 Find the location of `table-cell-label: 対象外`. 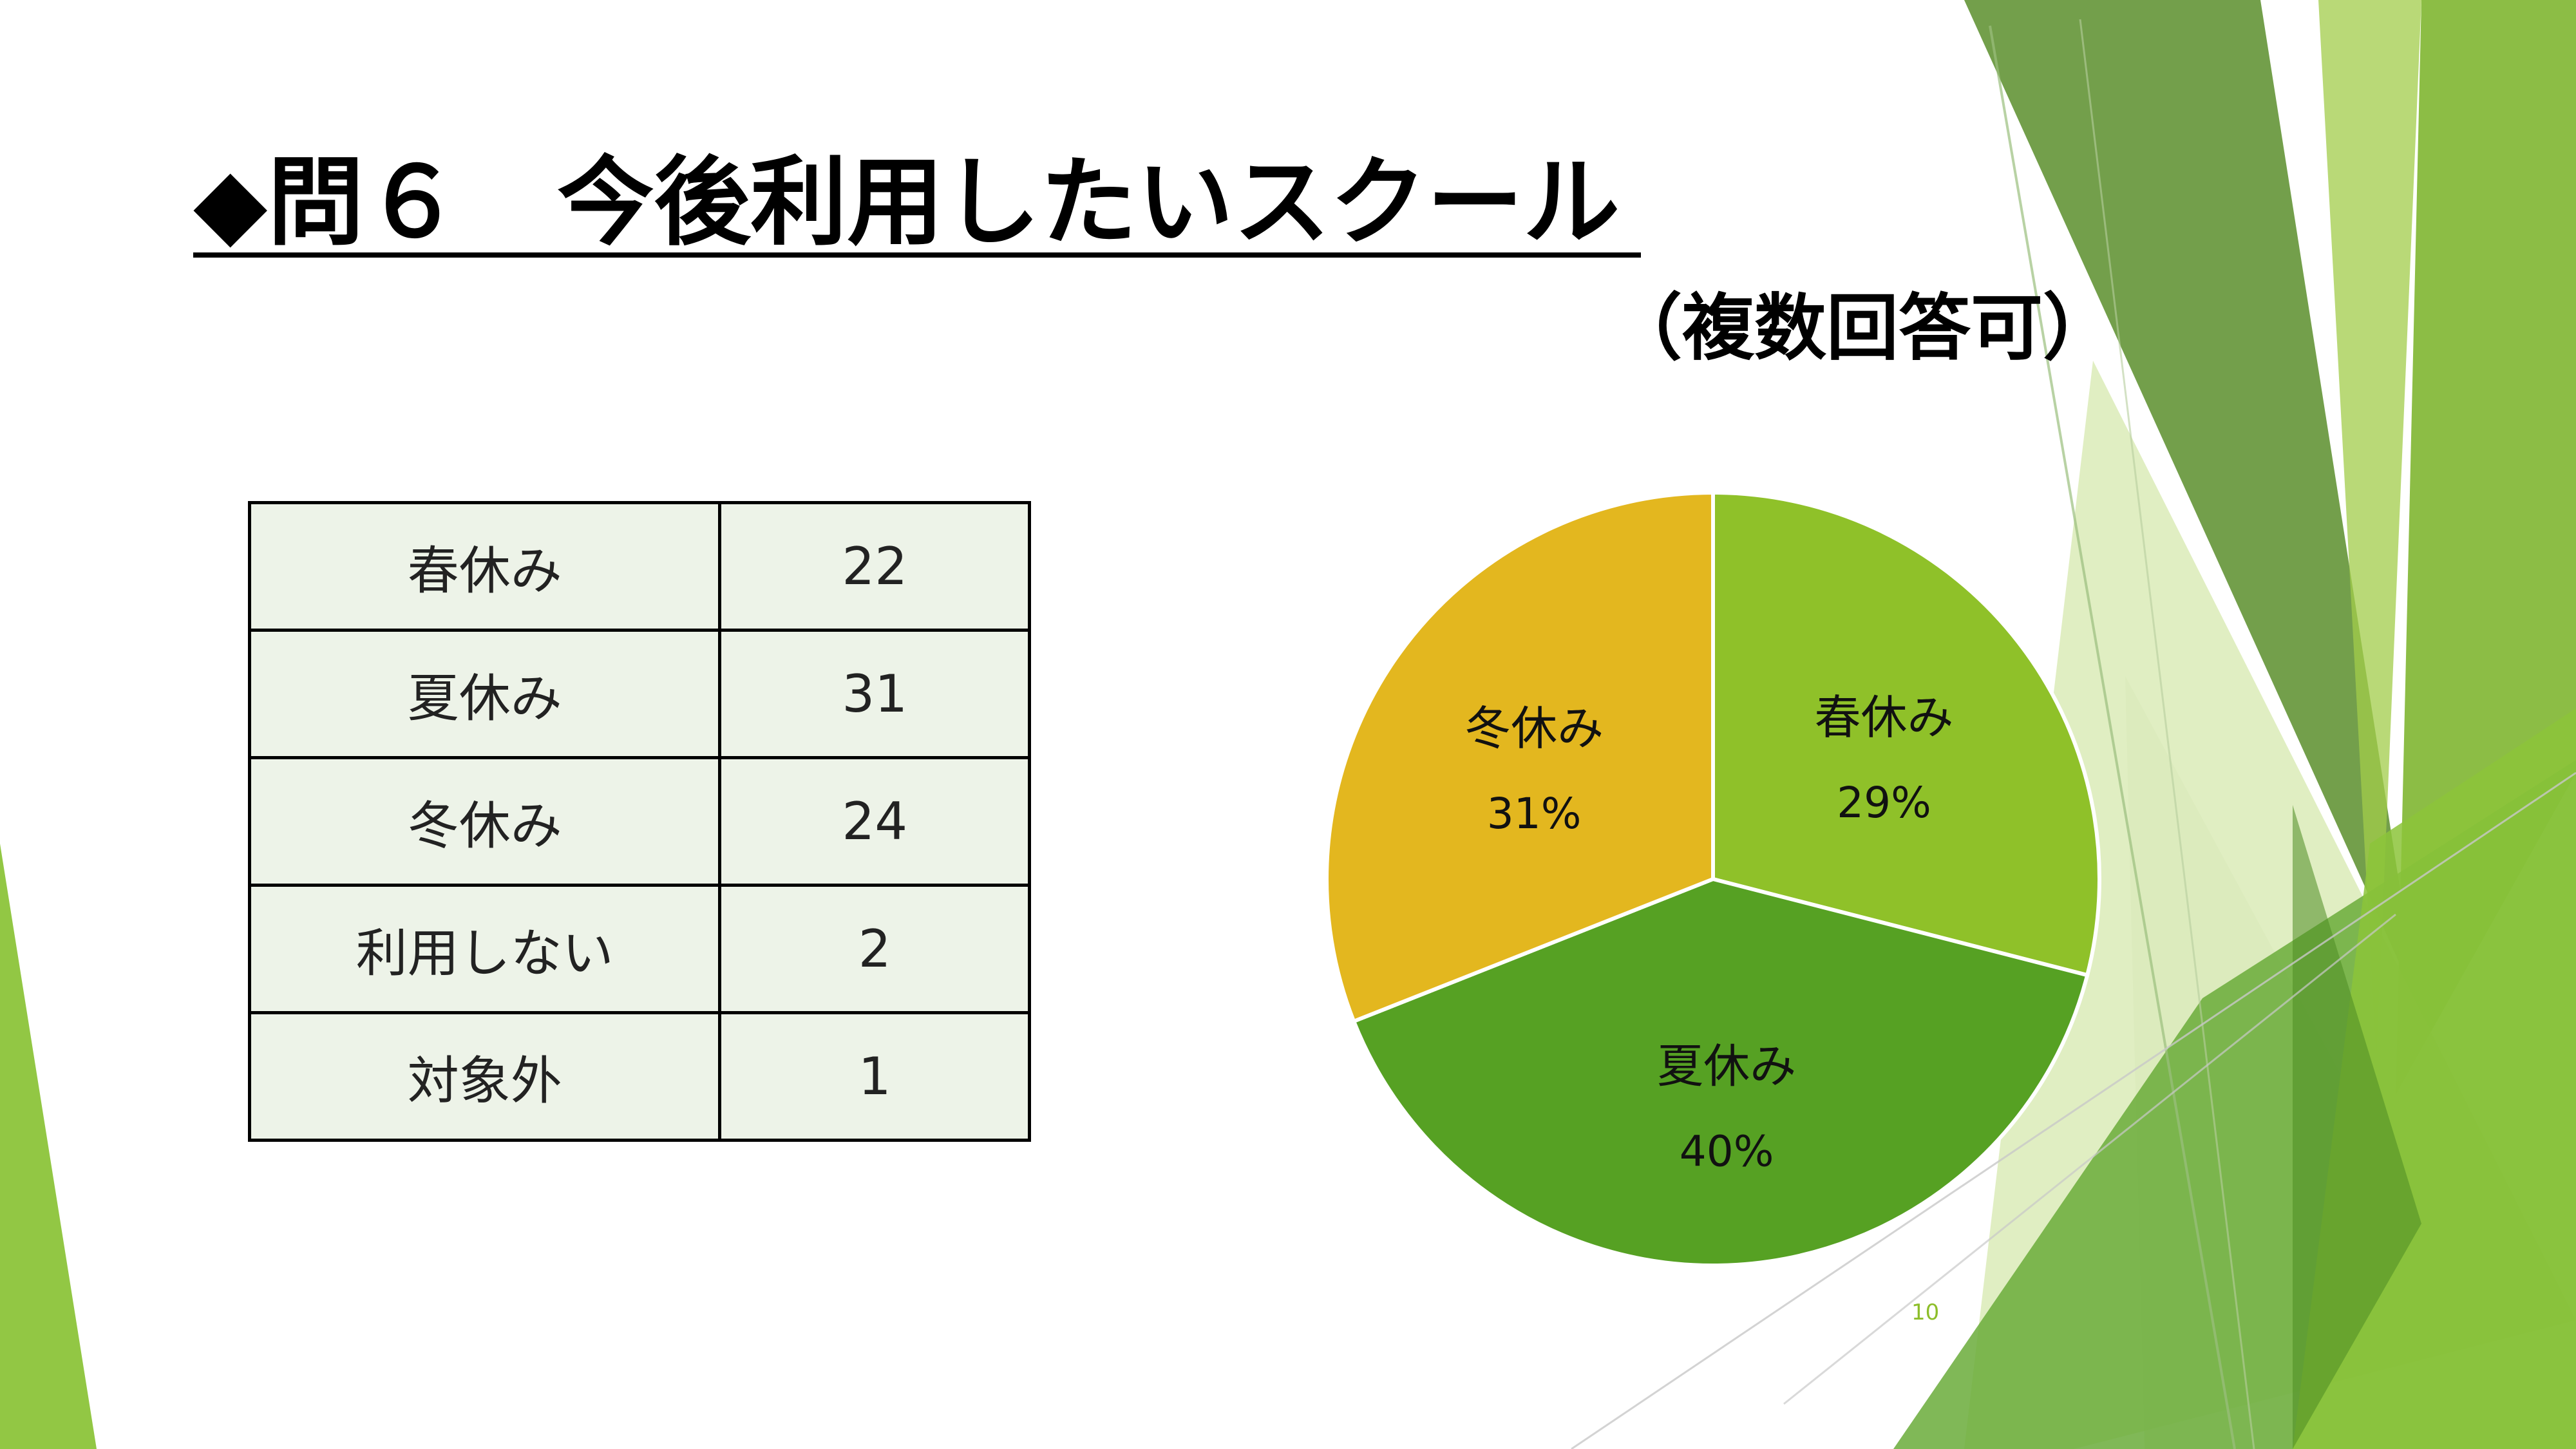

table-cell-label: 対象外 is located at coordinates (484, 1076).